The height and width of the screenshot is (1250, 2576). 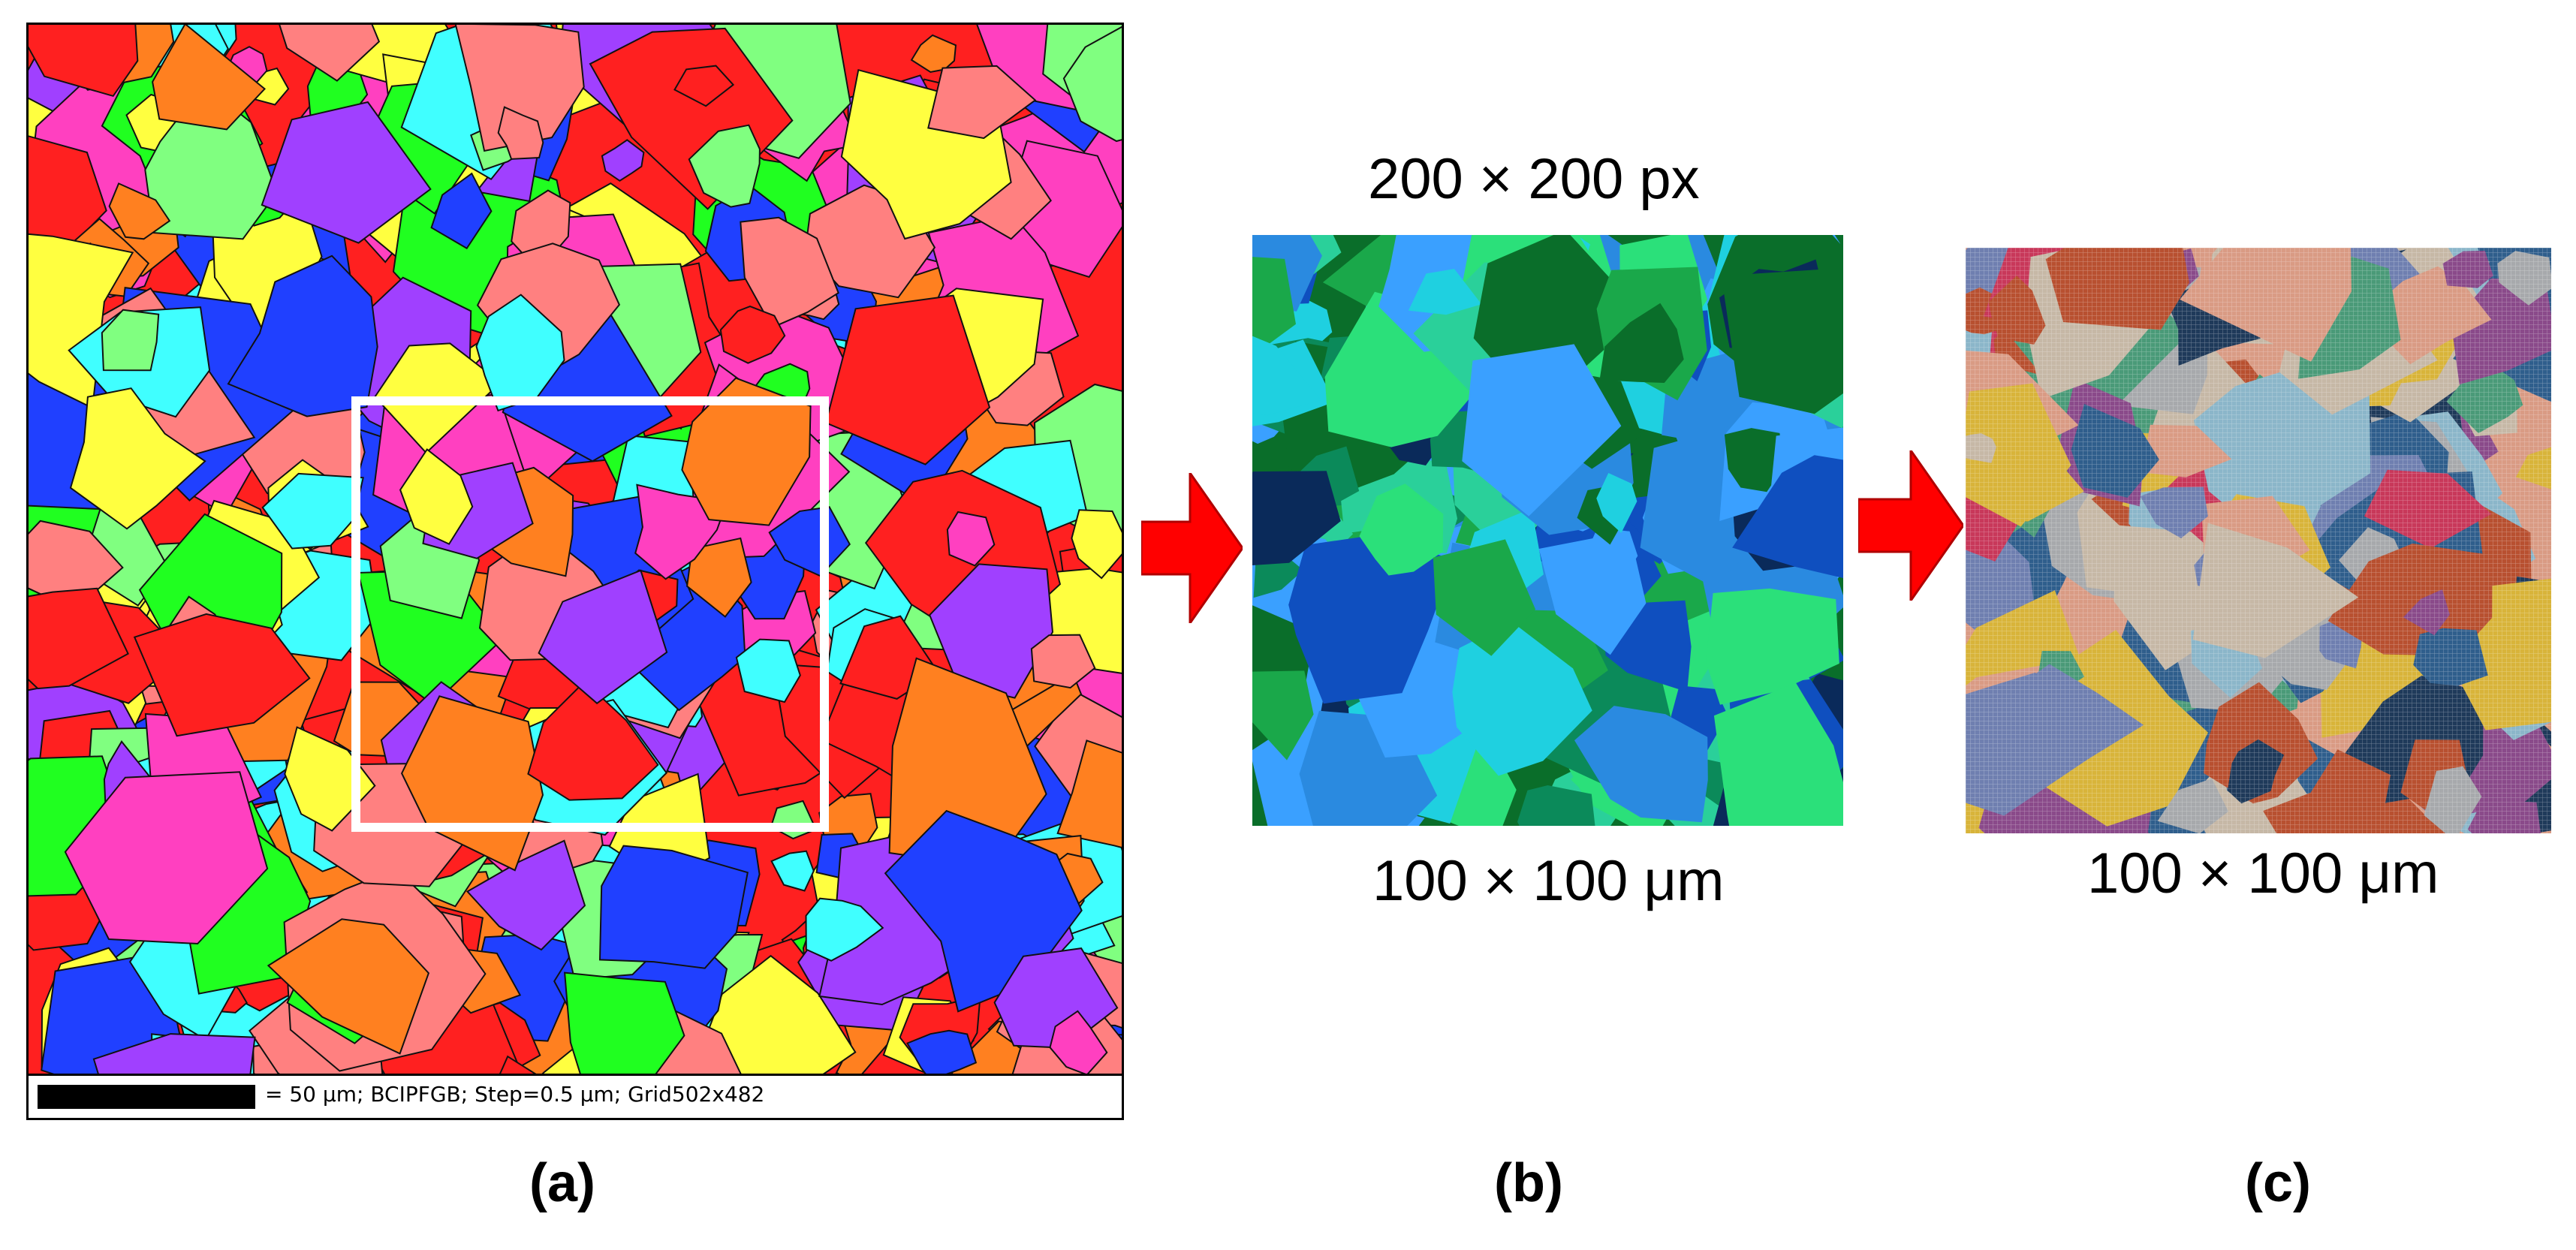 What do you see at coordinates (590, 614) in the screenshot?
I see `region-of-interest-box` at bounding box center [590, 614].